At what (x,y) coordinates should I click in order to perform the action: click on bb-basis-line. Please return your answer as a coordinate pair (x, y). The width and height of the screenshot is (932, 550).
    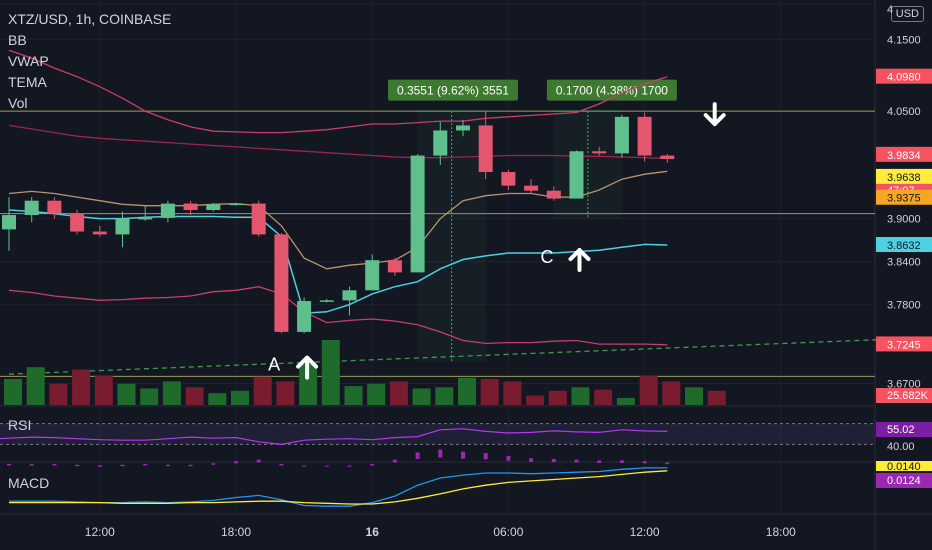
    Looking at the image, I should click on (338, 142).